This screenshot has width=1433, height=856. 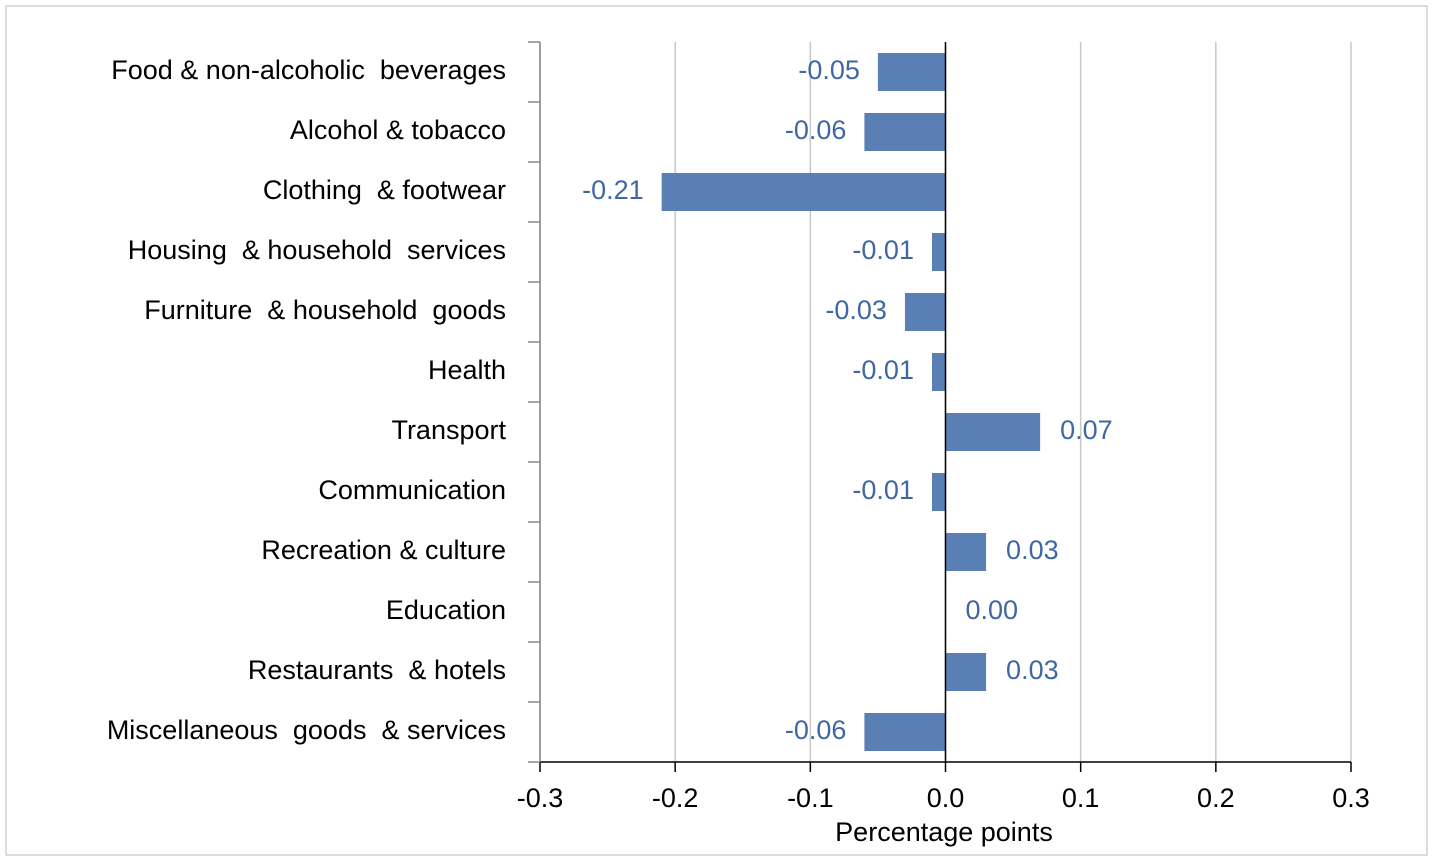 What do you see at coordinates (540, 798) in the screenshot?
I see `x-tick-label: -0.3` at bounding box center [540, 798].